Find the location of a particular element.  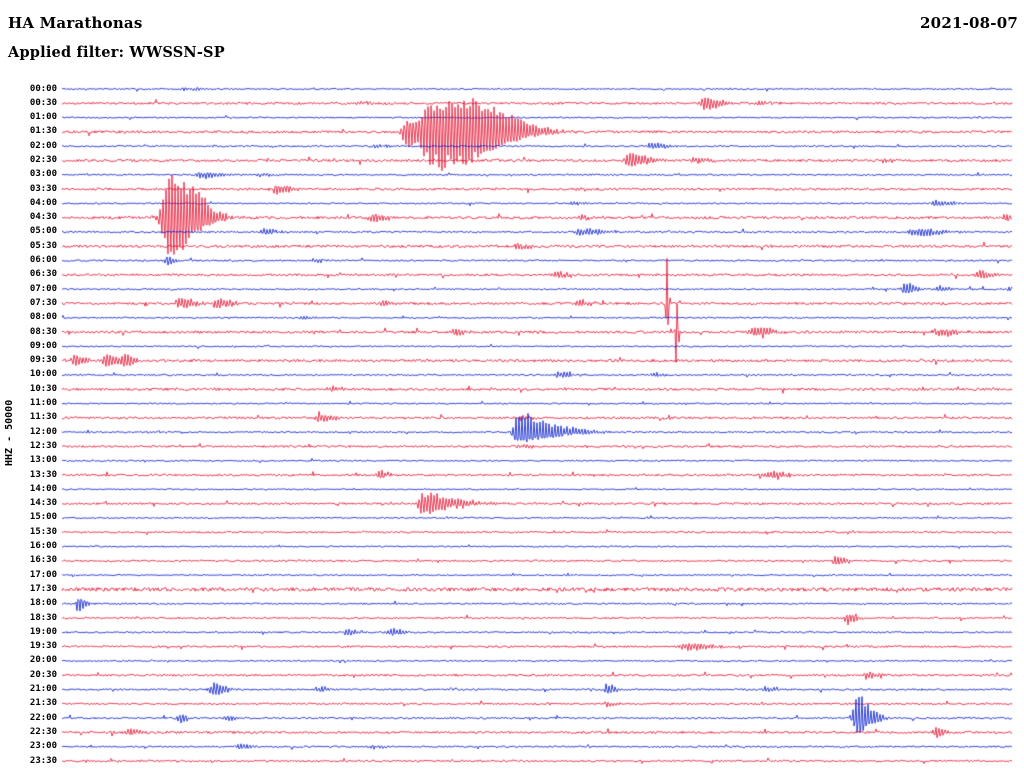

time-label: 17:30 is located at coordinates (43, 588).